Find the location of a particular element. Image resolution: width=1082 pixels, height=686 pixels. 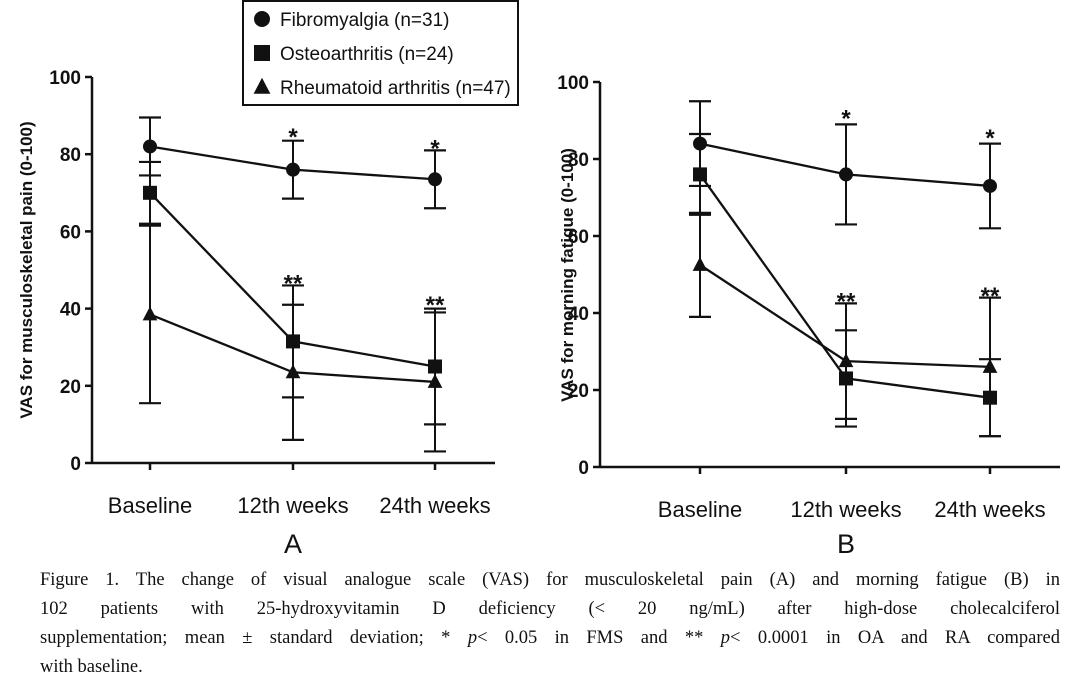

panel-b-significance-double-12th-weeks: ** is located at coordinates (846, 302).